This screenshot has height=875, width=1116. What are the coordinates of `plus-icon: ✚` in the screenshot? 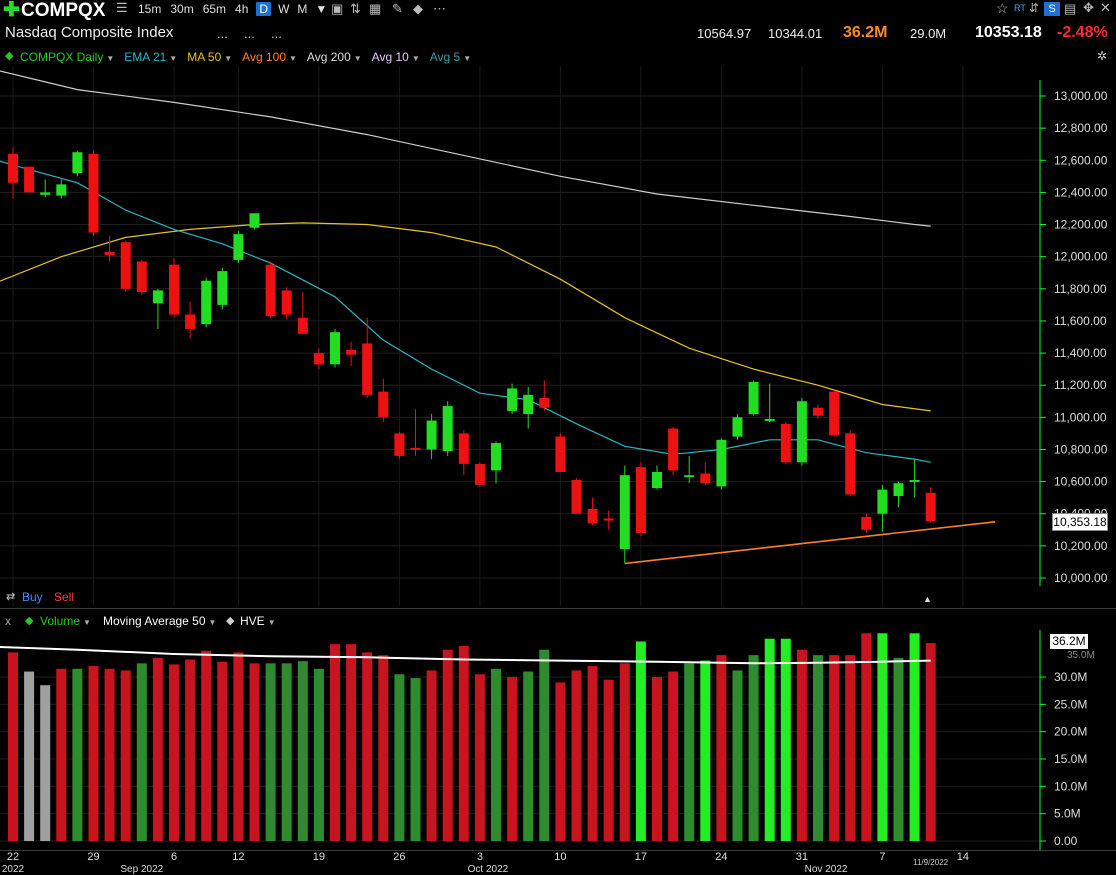 It's located at (11, 10).